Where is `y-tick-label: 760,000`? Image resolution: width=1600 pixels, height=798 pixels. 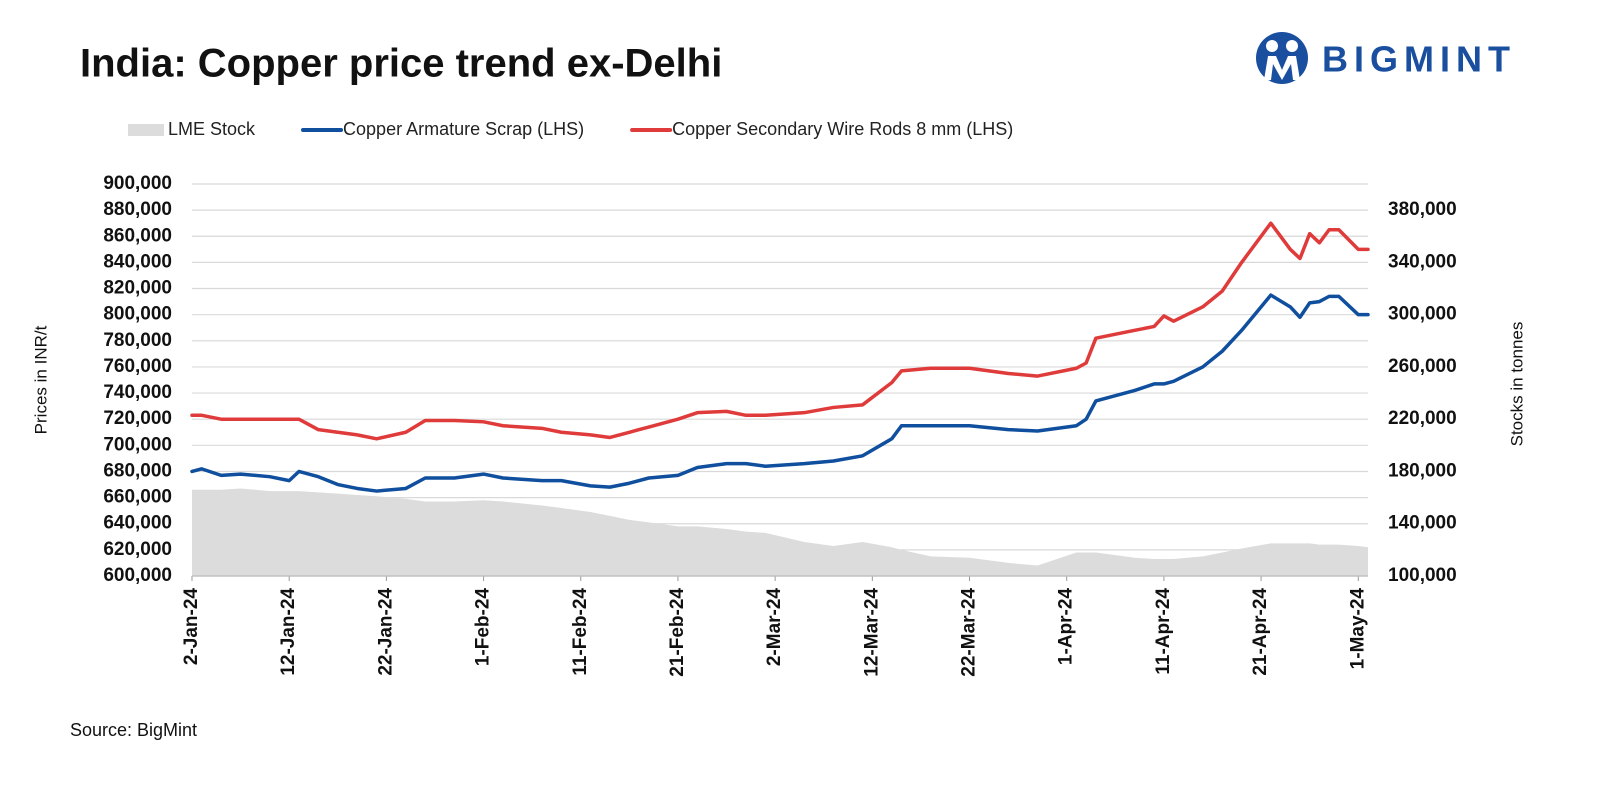 y-tick-label: 760,000 is located at coordinates (137, 366).